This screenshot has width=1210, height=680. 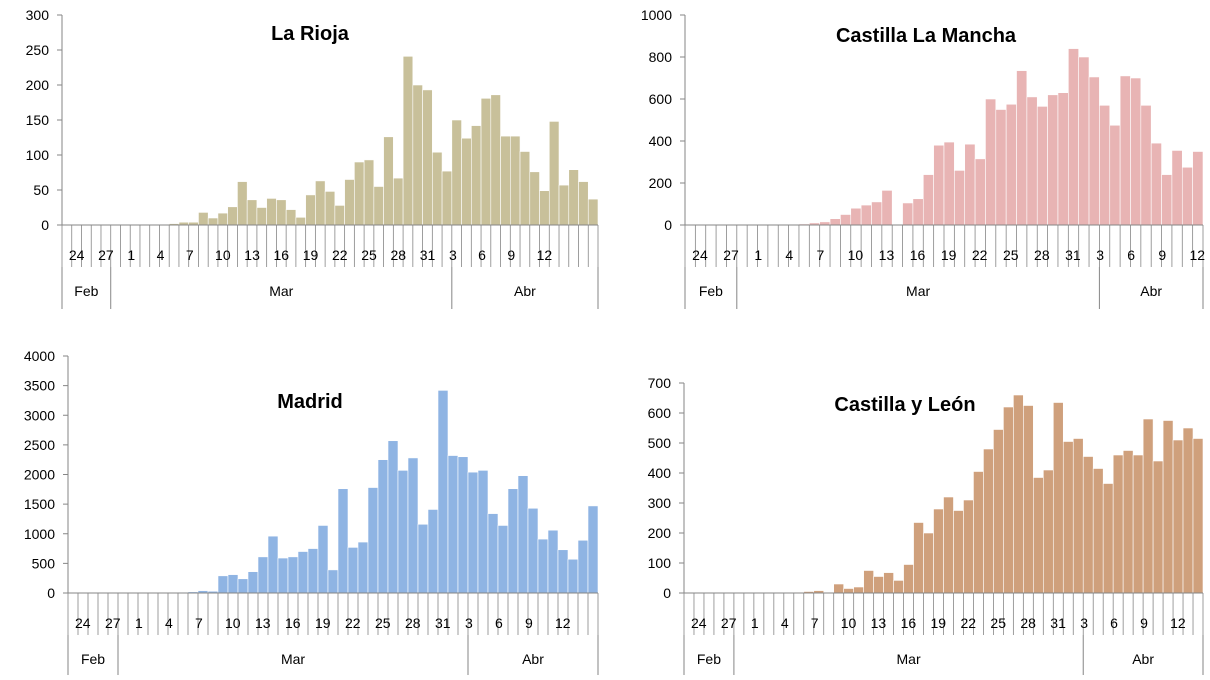 I want to click on y-tick-label: 1500, so click(x=39, y=504).